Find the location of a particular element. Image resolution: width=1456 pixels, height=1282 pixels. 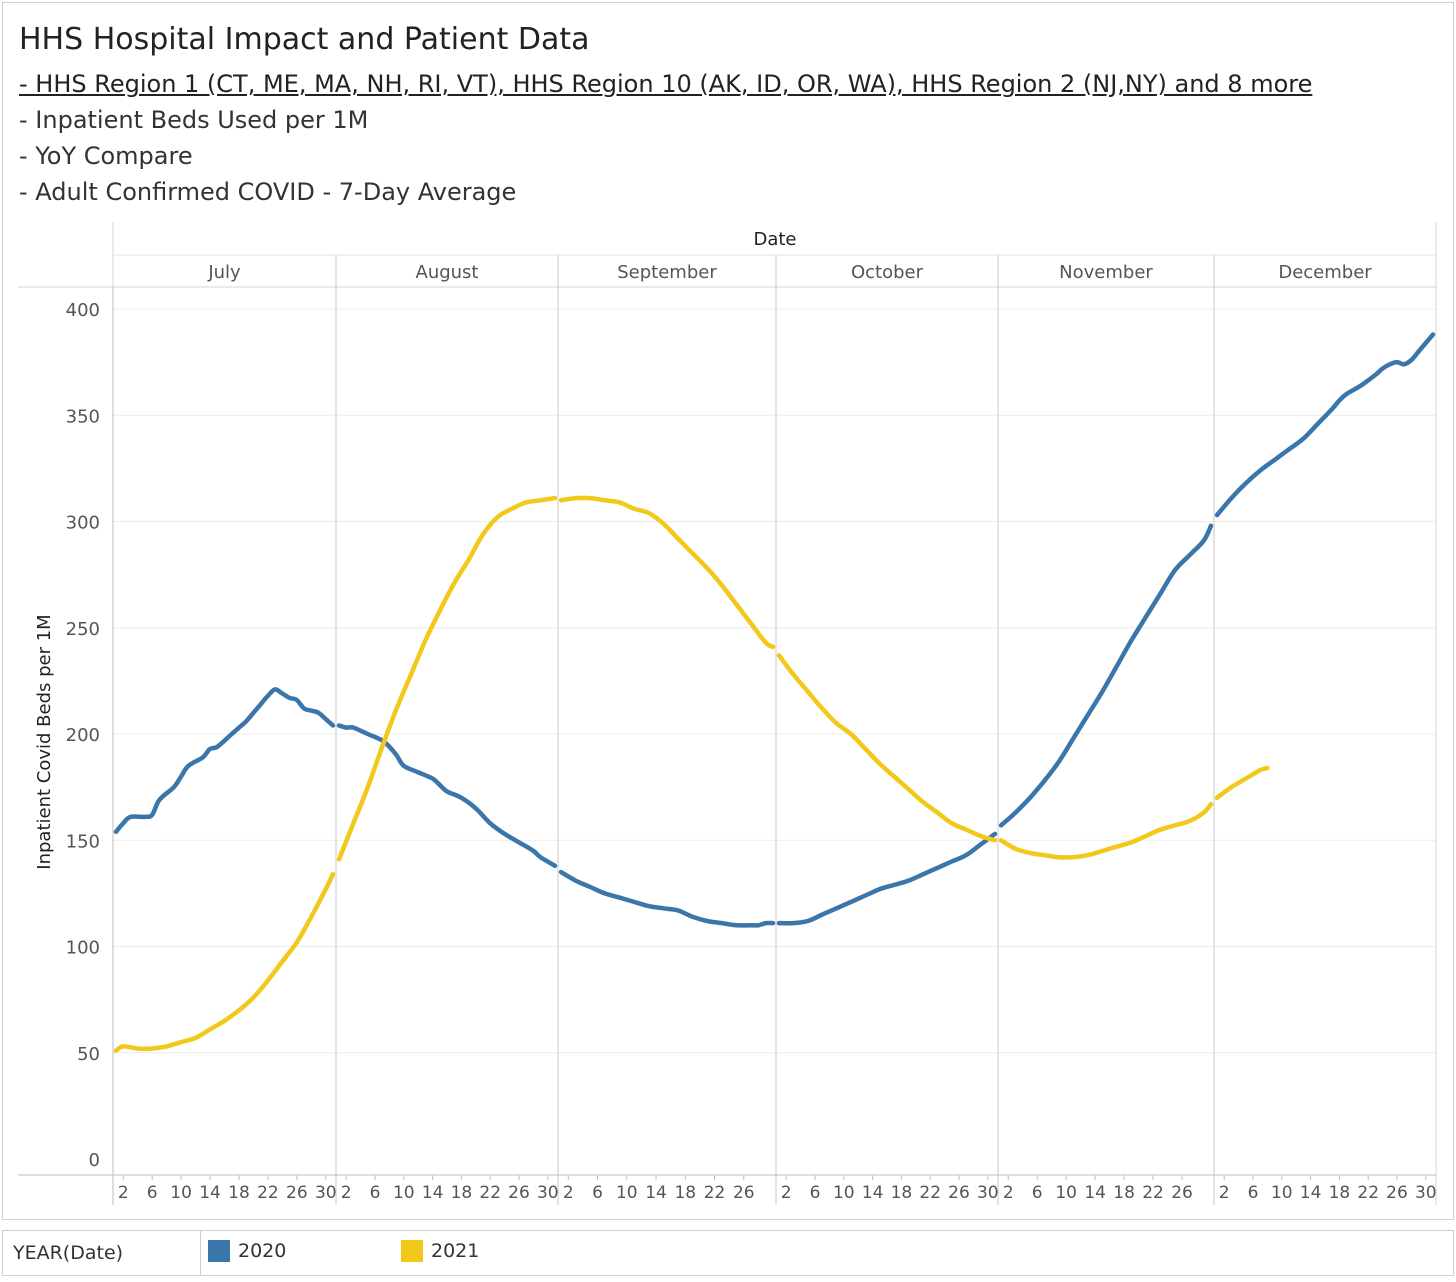

chart-title: HHS Hospital Impact and Patient Data is located at coordinates (304, 39).